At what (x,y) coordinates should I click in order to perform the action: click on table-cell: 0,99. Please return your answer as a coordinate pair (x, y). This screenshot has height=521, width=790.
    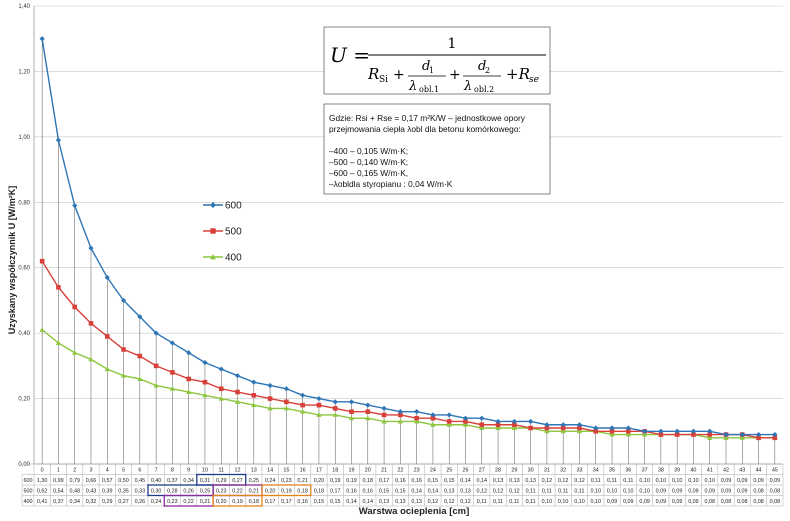
    Looking at the image, I should click on (58, 481).